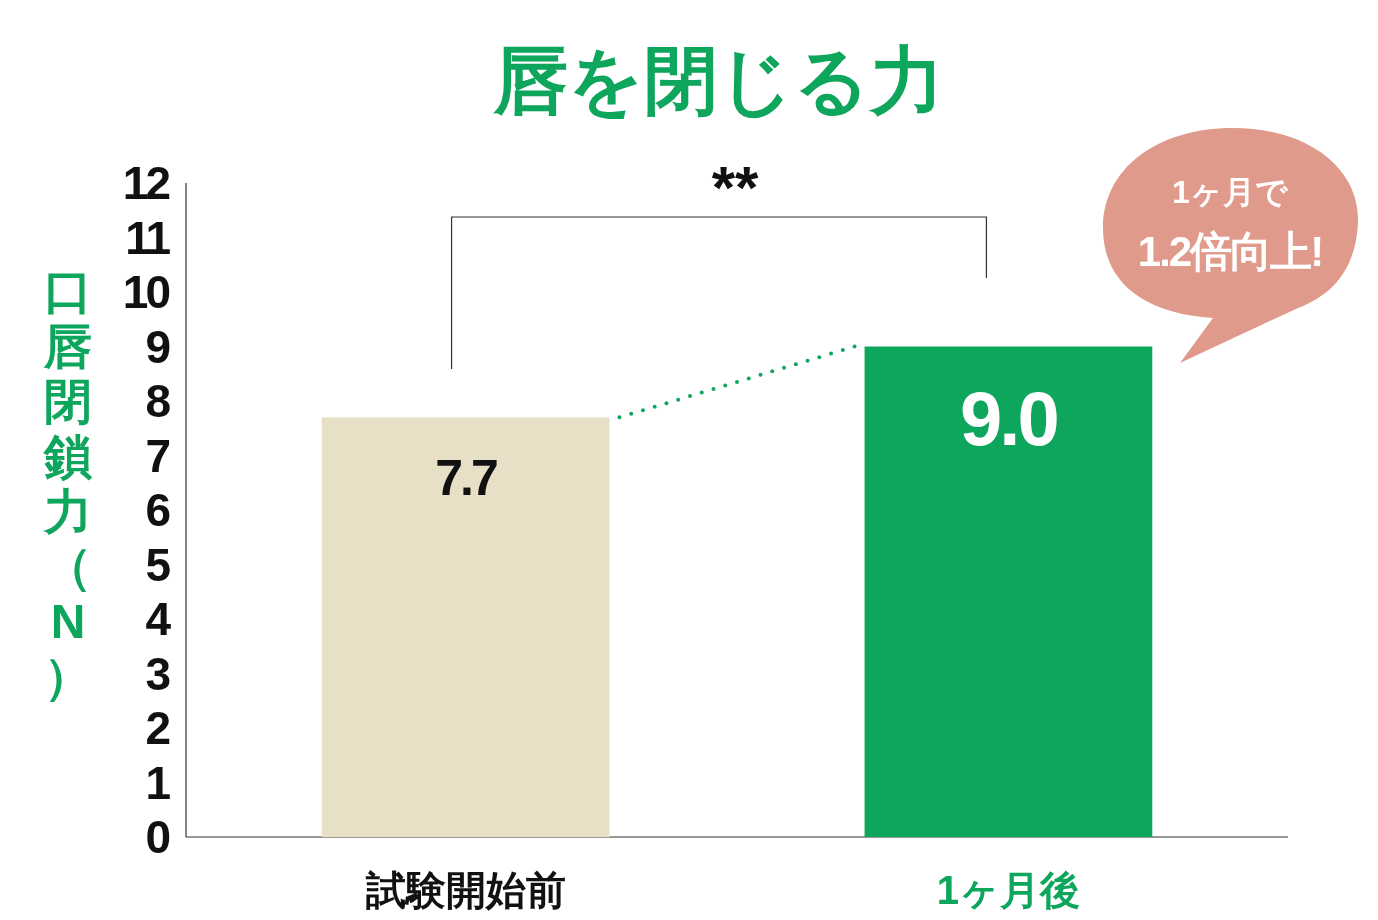 This screenshot has height=920, width=1378. I want to click on x-tick-label: 試験開始前, so click(465, 890).